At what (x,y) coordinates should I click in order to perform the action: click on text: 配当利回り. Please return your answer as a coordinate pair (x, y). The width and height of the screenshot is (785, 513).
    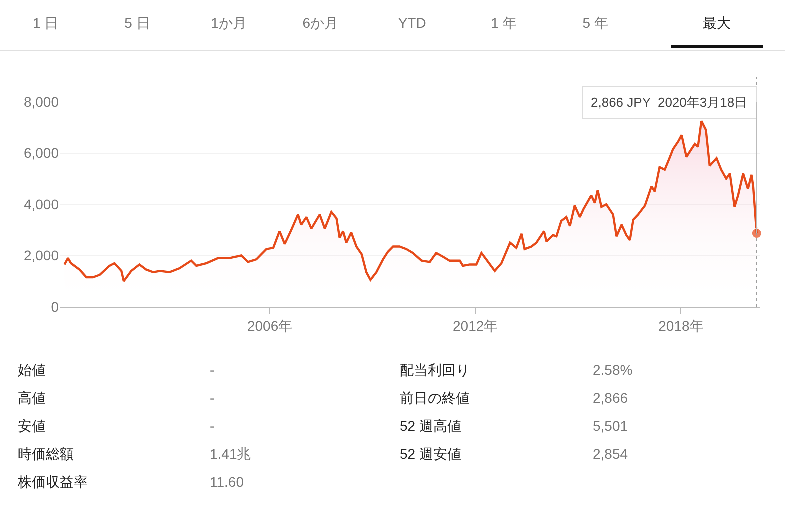
    Looking at the image, I should click on (435, 371).